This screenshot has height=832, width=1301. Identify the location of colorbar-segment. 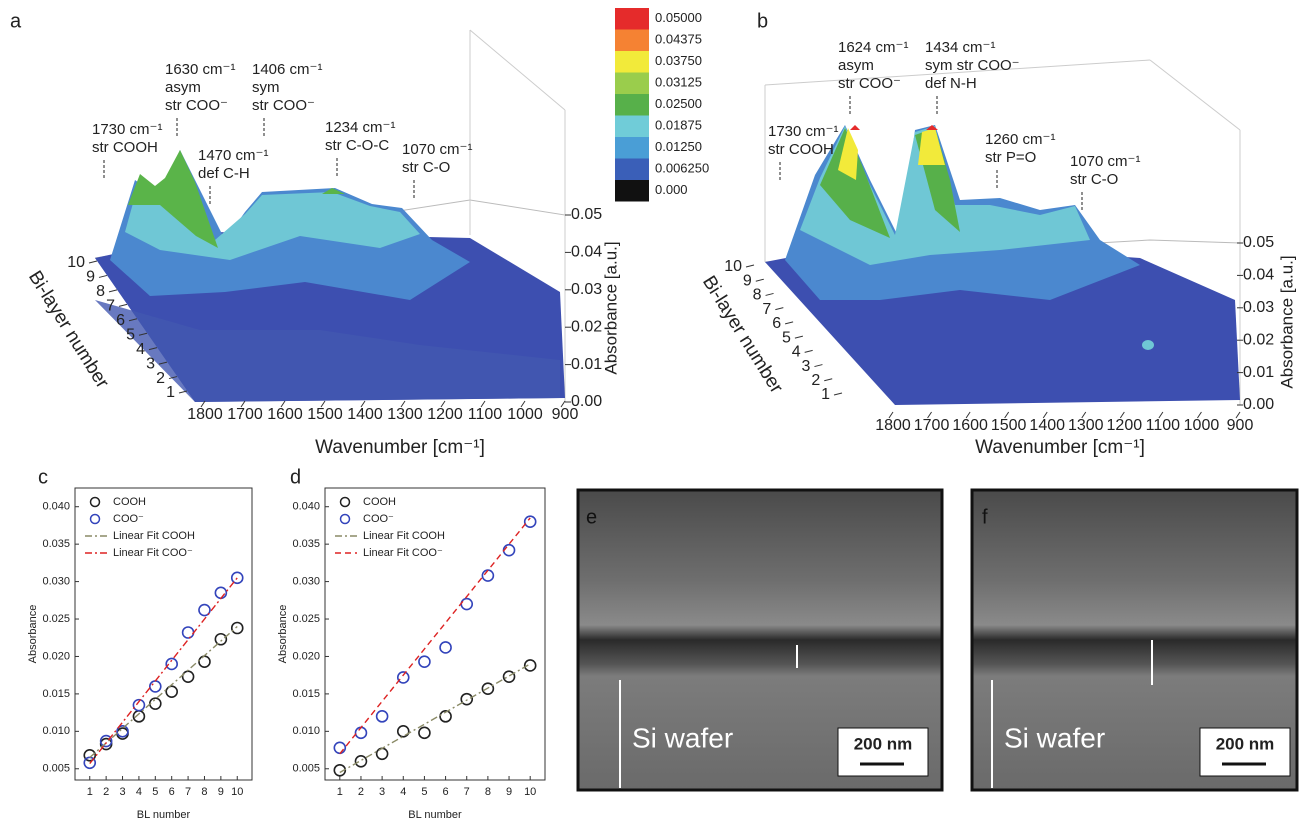
(632, 126).